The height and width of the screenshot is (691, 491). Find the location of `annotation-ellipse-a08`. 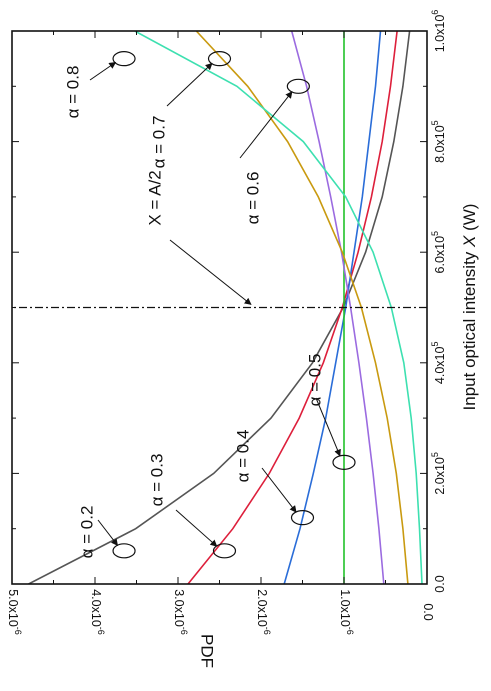

annotation-ellipse-a08 is located at coordinates (124, 59).